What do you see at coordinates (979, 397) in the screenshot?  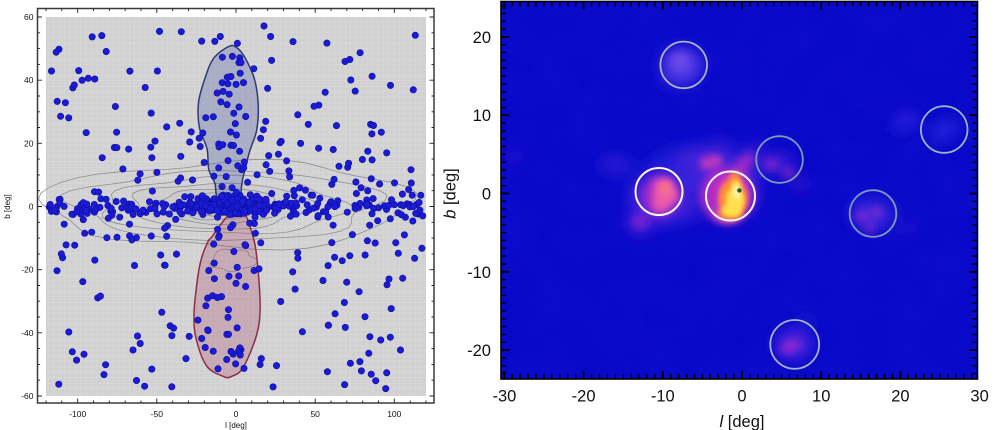 I see `svg-text: 30` at bounding box center [979, 397].